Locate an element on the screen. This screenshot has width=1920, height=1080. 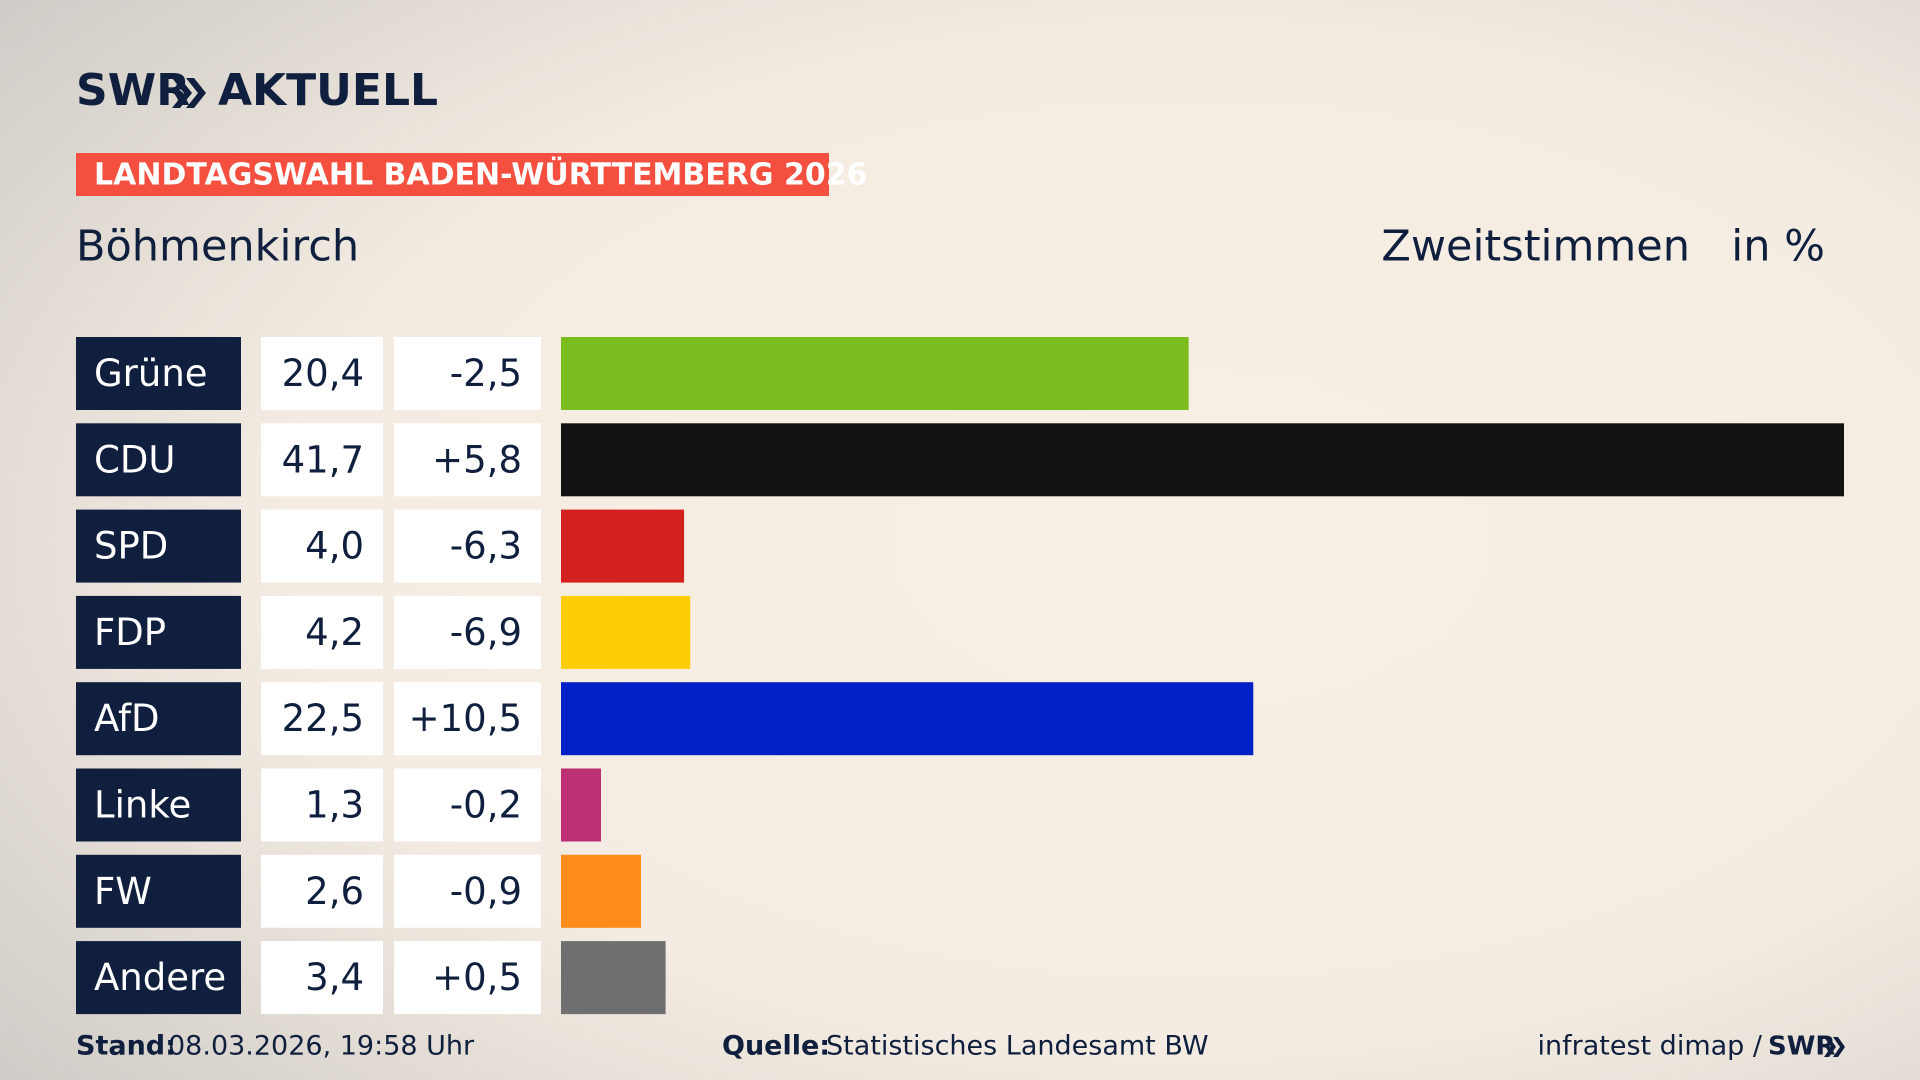
change-label: -0,2 is located at coordinates (486, 805).